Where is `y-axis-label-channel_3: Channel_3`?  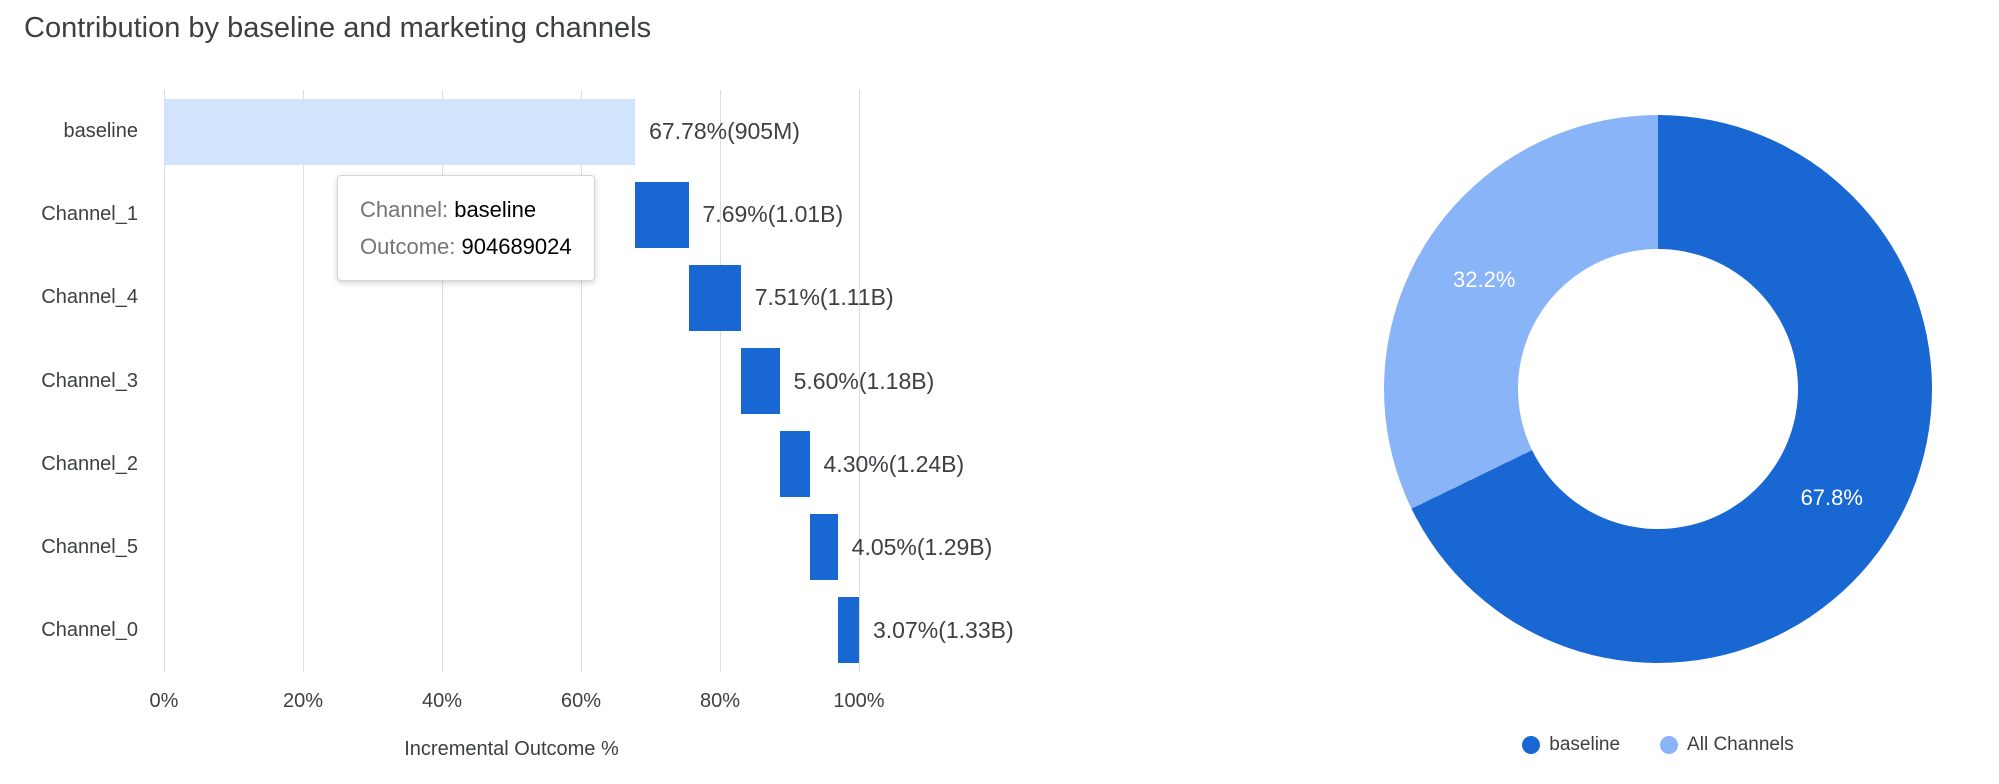 y-axis-label-channel_3: Channel_3 is located at coordinates (89, 380).